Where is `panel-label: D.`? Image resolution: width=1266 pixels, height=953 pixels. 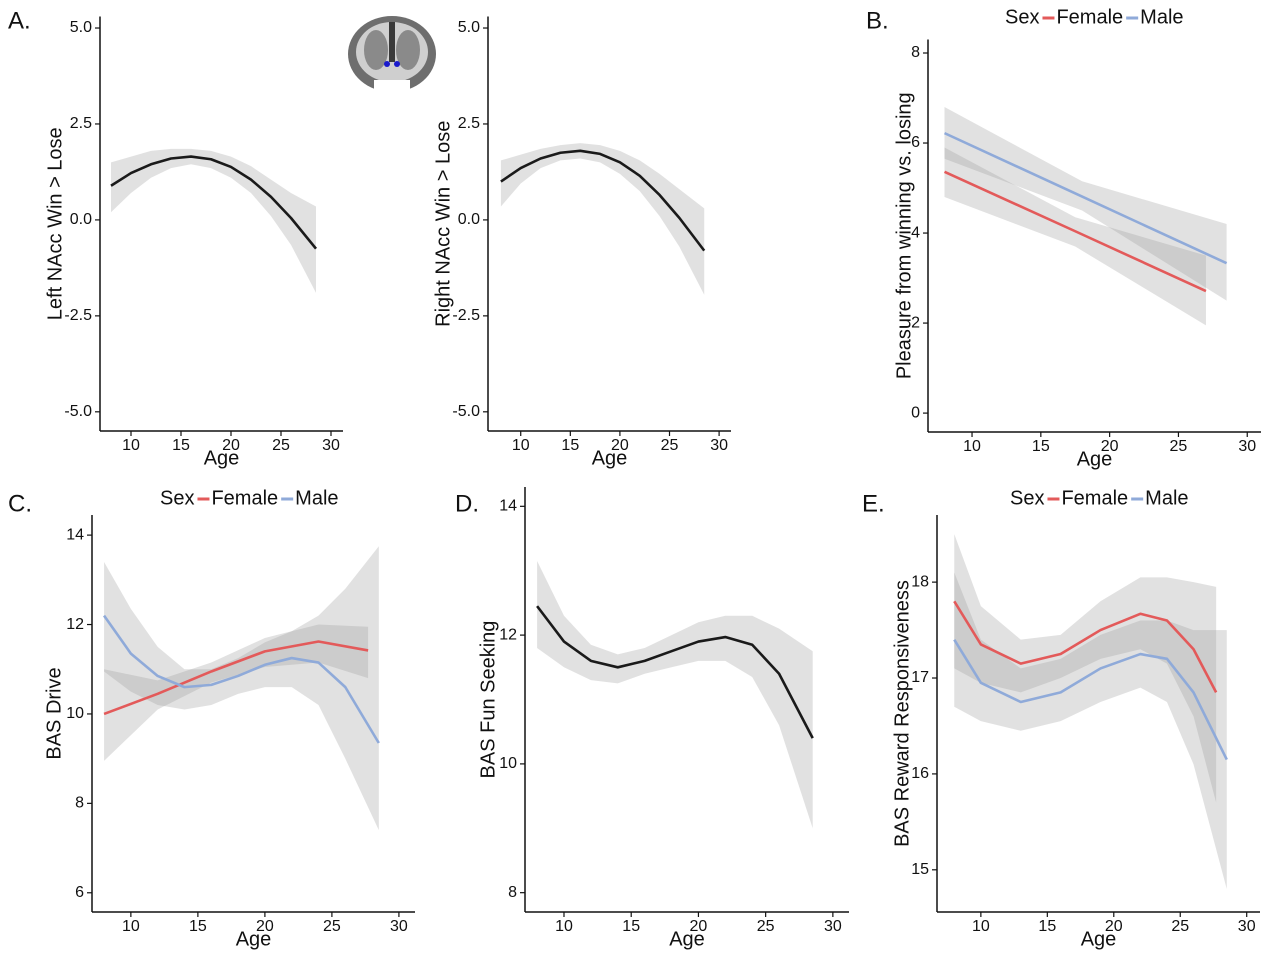
panel-label: D. is located at coordinates (467, 503).